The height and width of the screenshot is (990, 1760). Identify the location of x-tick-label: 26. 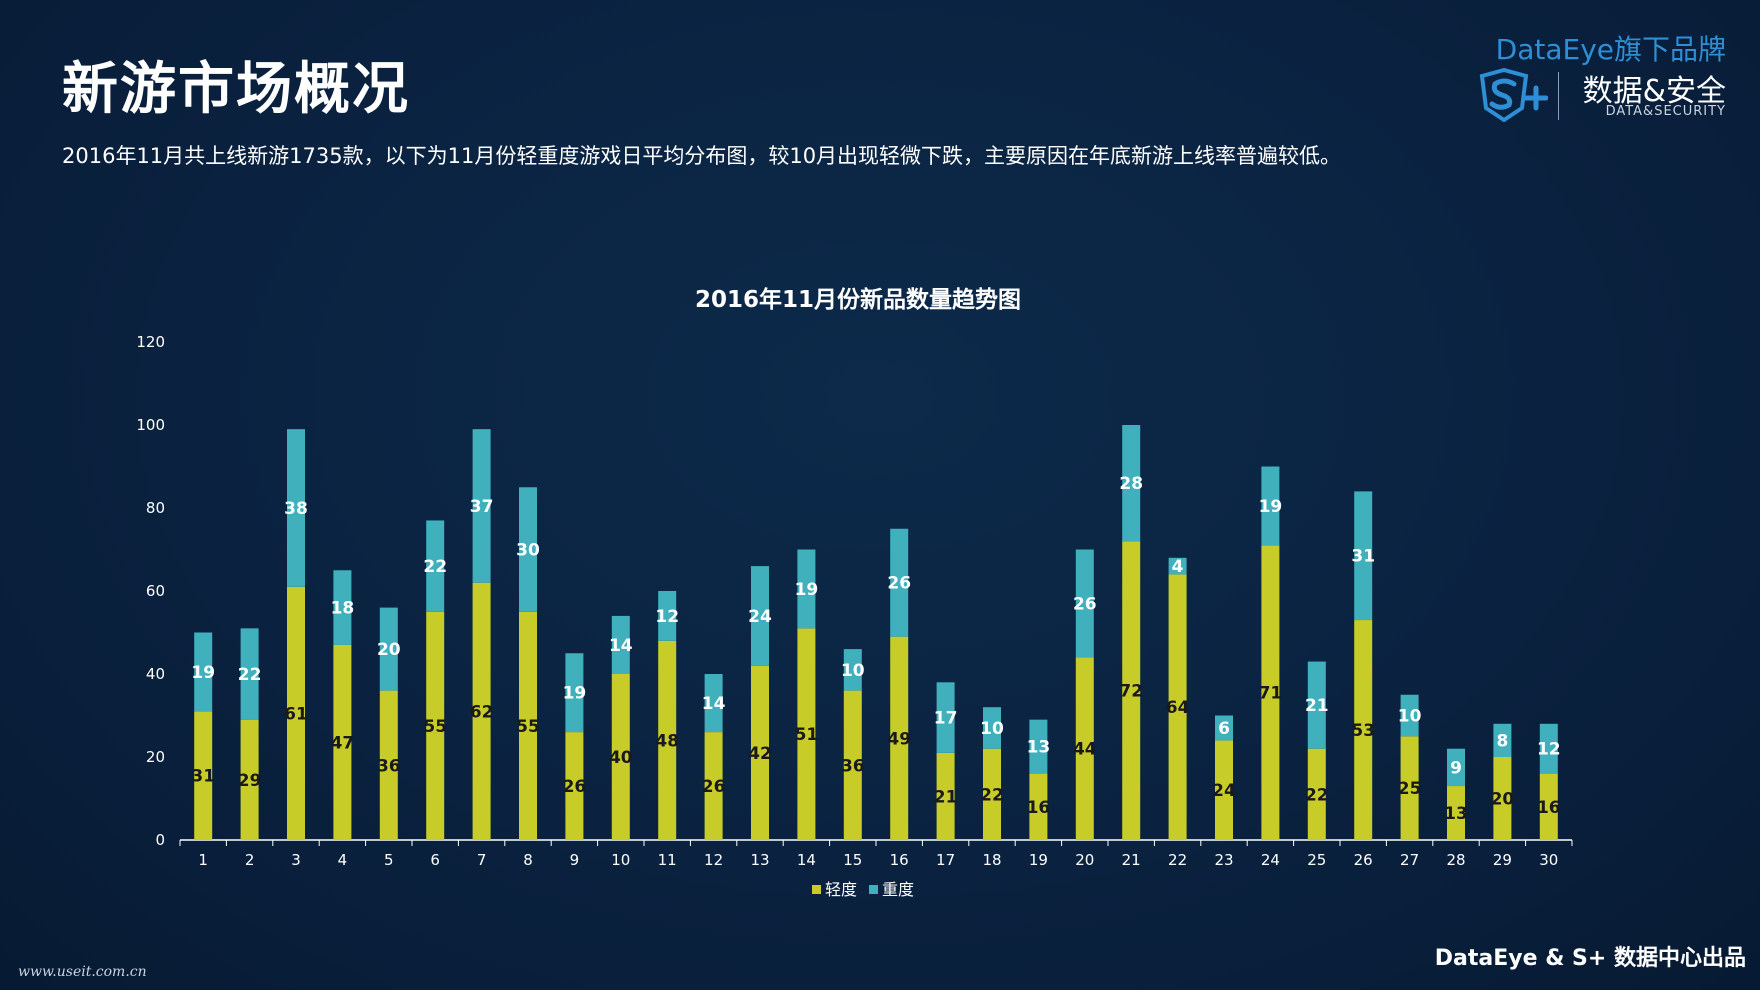
(1363, 860).